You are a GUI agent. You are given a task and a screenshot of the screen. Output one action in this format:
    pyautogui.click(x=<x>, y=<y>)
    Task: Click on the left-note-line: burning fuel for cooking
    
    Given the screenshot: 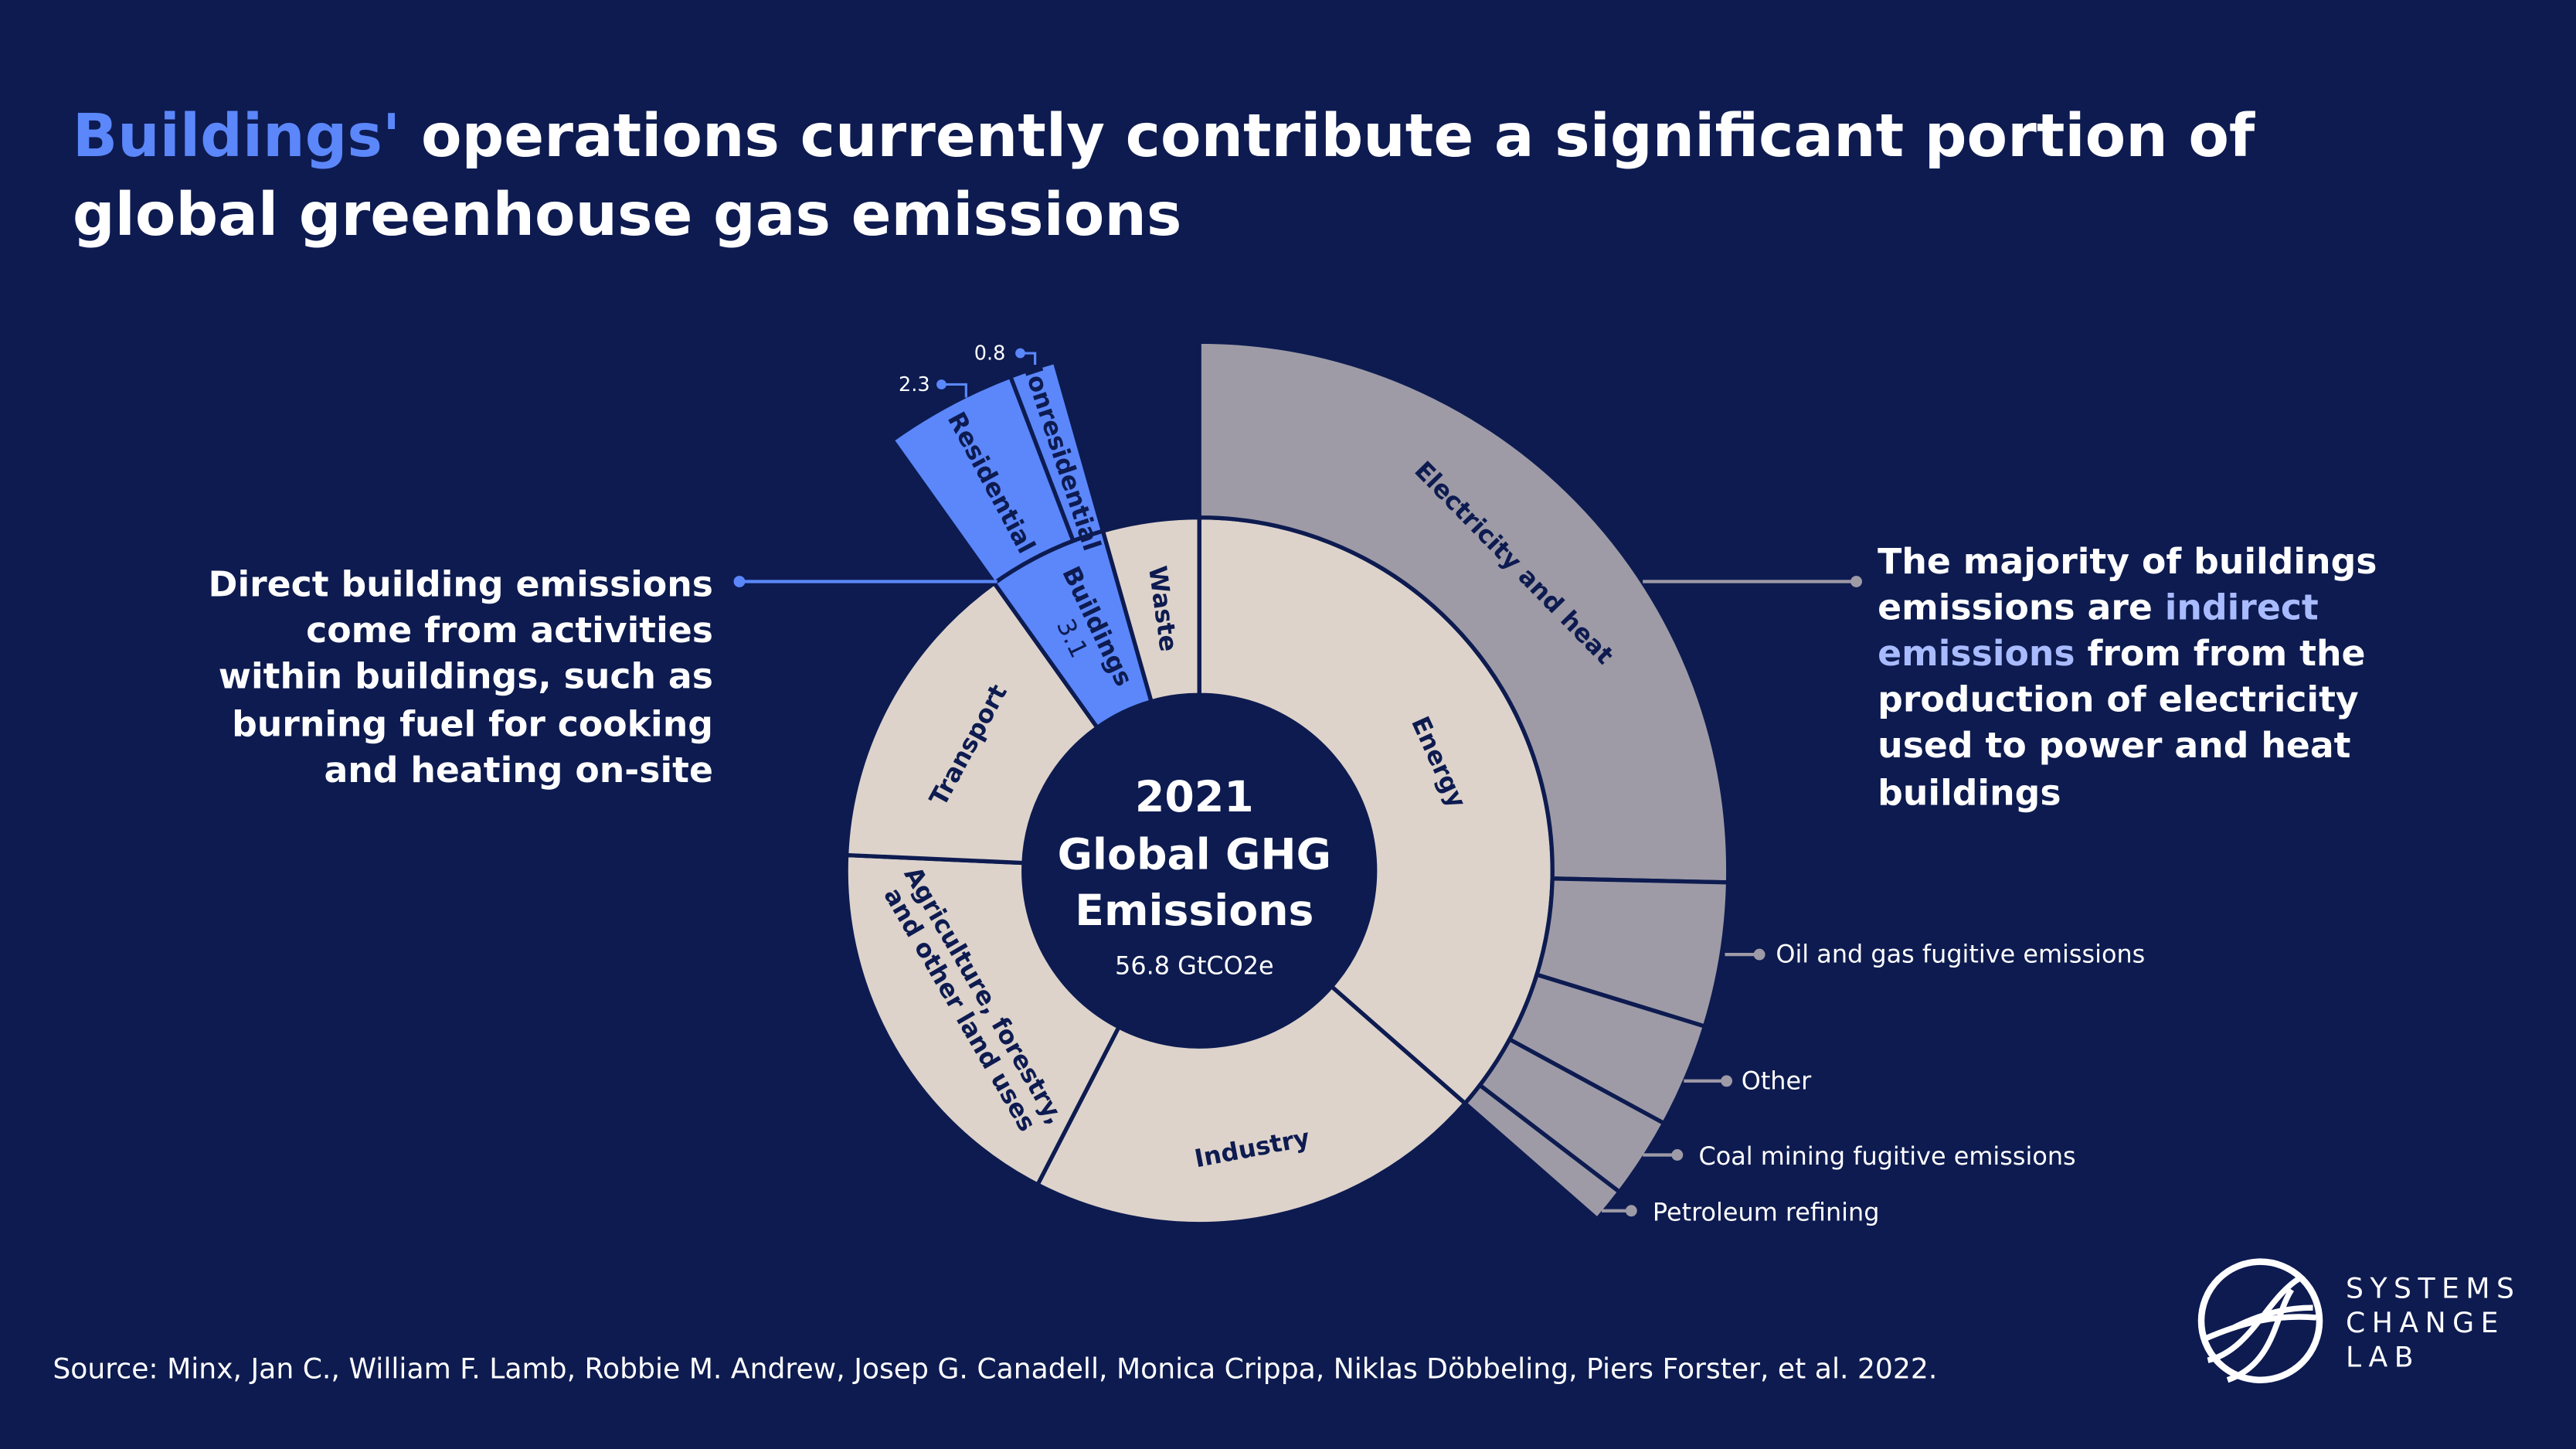 What is the action you would take?
    pyautogui.click(x=472, y=724)
    